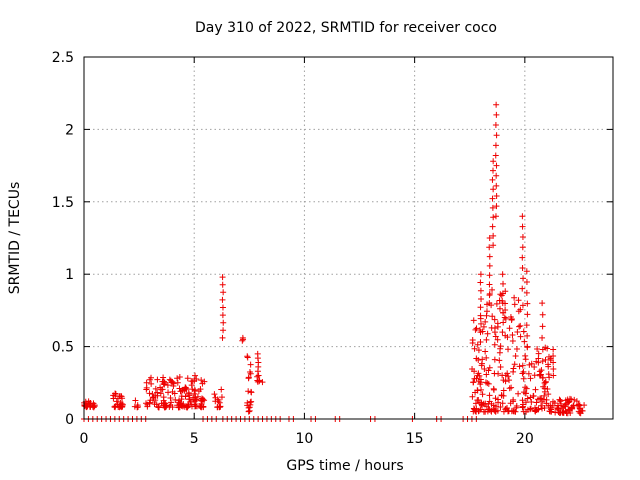  What do you see at coordinates (63, 58) in the screenshot?
I see `y-tick-label: 2.5` at bounding box center [63, 58].